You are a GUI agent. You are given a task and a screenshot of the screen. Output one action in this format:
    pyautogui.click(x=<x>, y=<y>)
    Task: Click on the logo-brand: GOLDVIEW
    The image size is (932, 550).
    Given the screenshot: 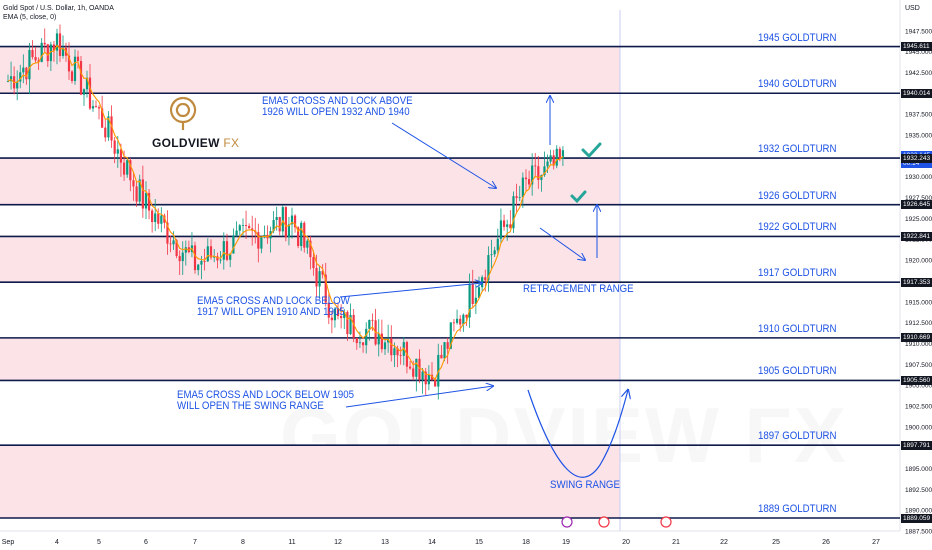 What is the action you would take?
    pyautogui.click(x=186, y=143)
    